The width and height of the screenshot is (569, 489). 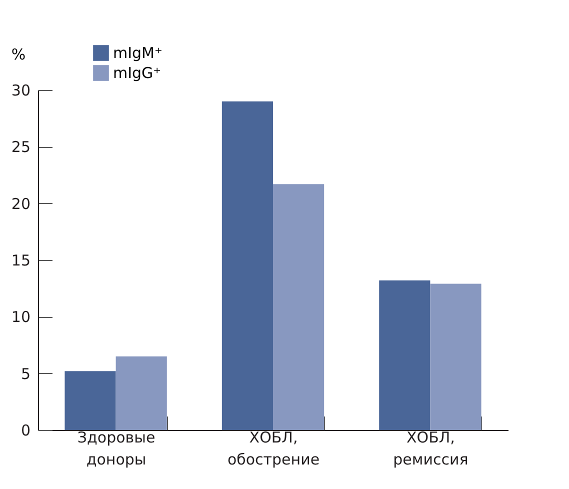 What do you see at coordinates (20, 261) in the screenshot?
I see `y-tick-label: 15` at bounding box center [20, 261].